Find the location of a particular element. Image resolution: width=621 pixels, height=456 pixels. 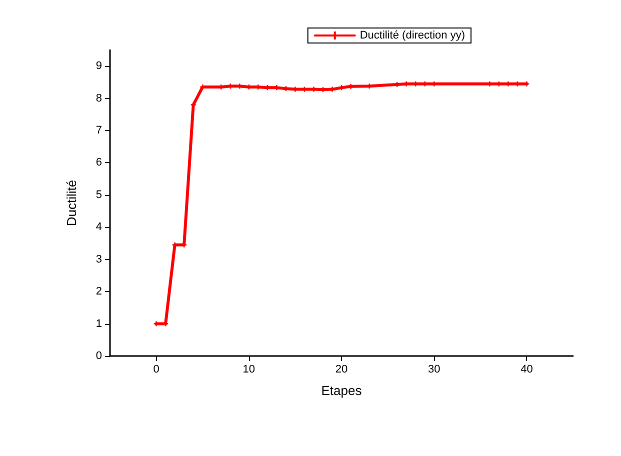

x-tick-label: 0 is located at coordinates (156, 370).